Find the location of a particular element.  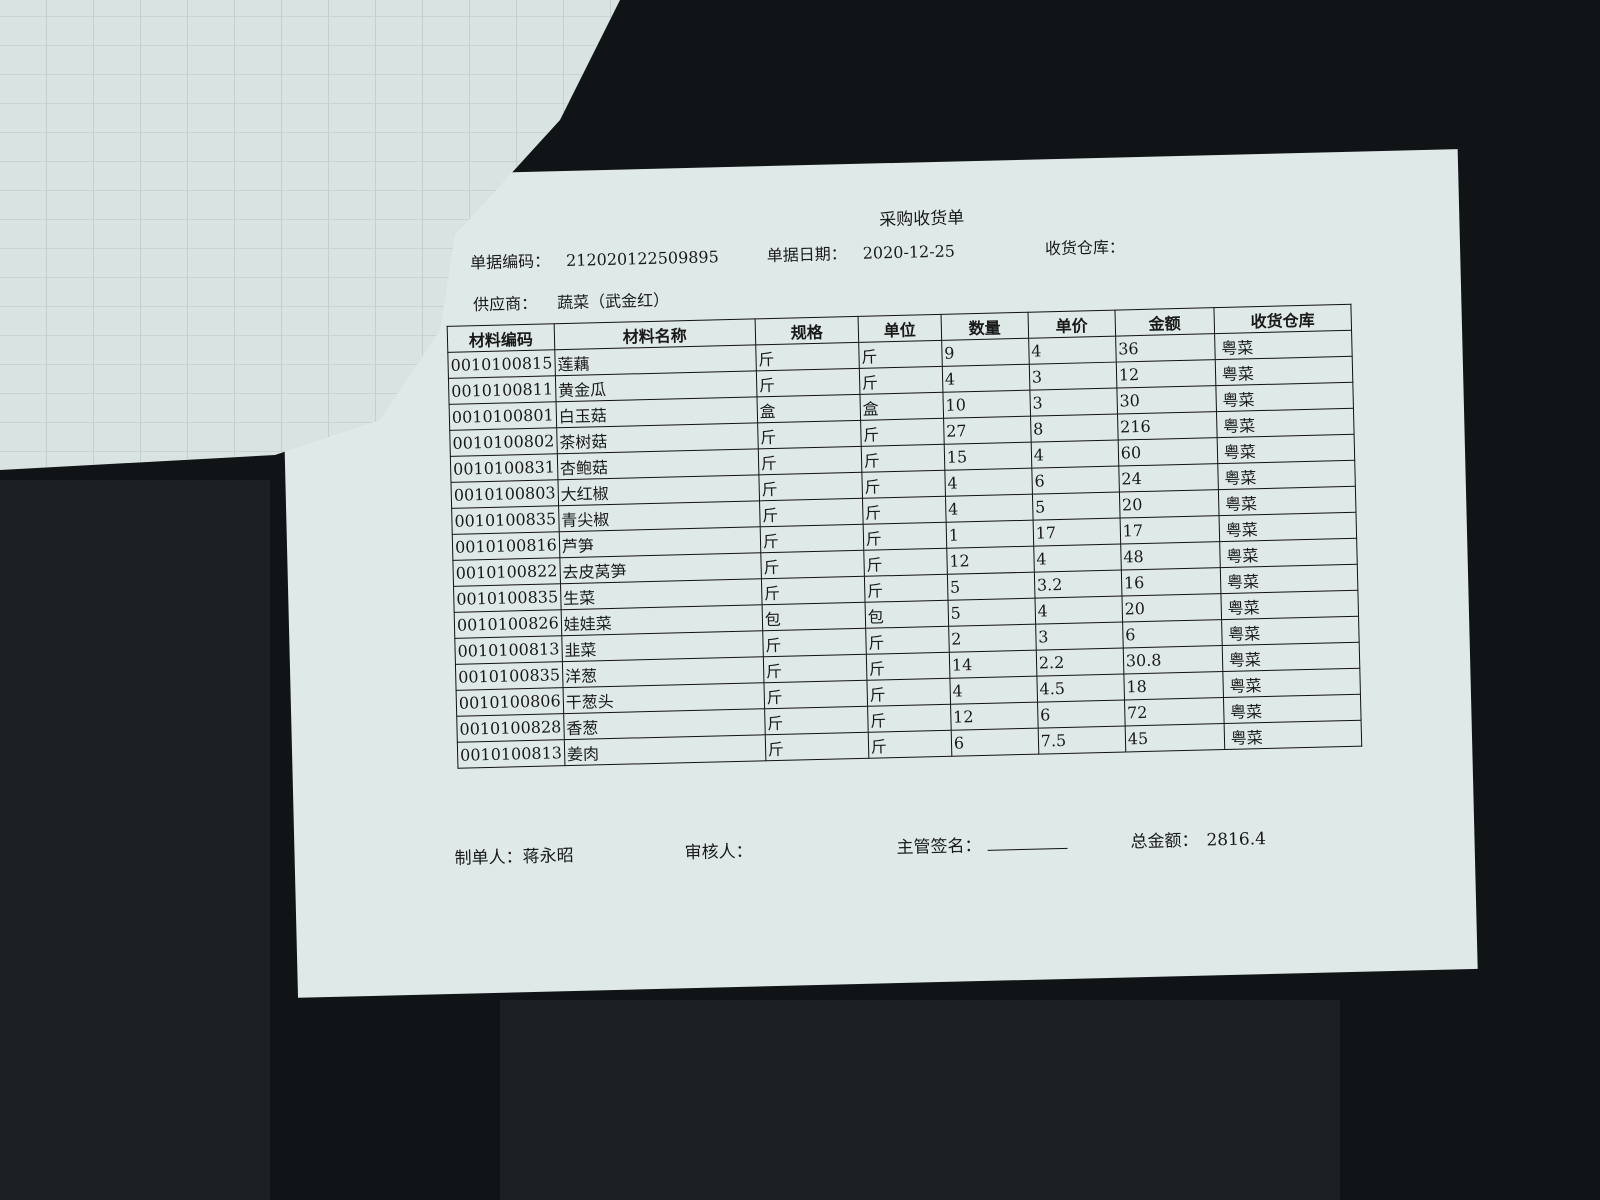

table-cell: 10 is located at coordinates (986, 404).